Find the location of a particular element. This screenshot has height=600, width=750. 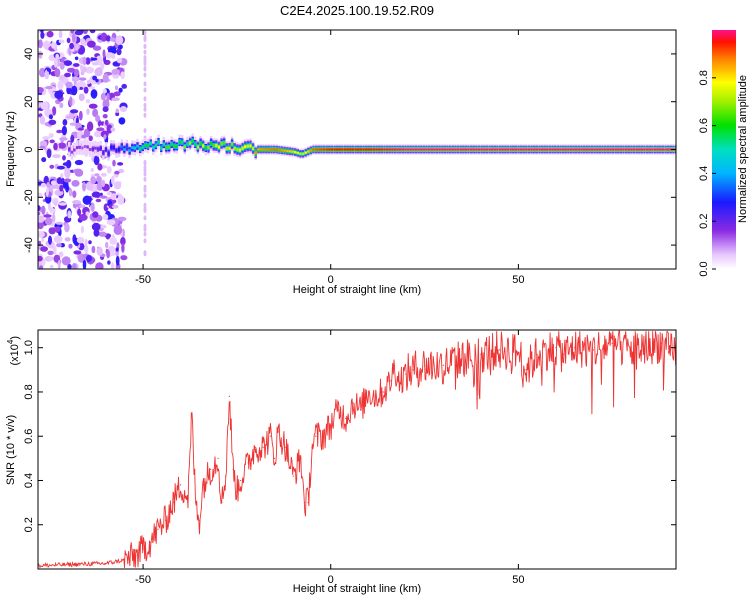

colorbar-label: Normalized spectral amplitude is located at coordinates (743, 149).